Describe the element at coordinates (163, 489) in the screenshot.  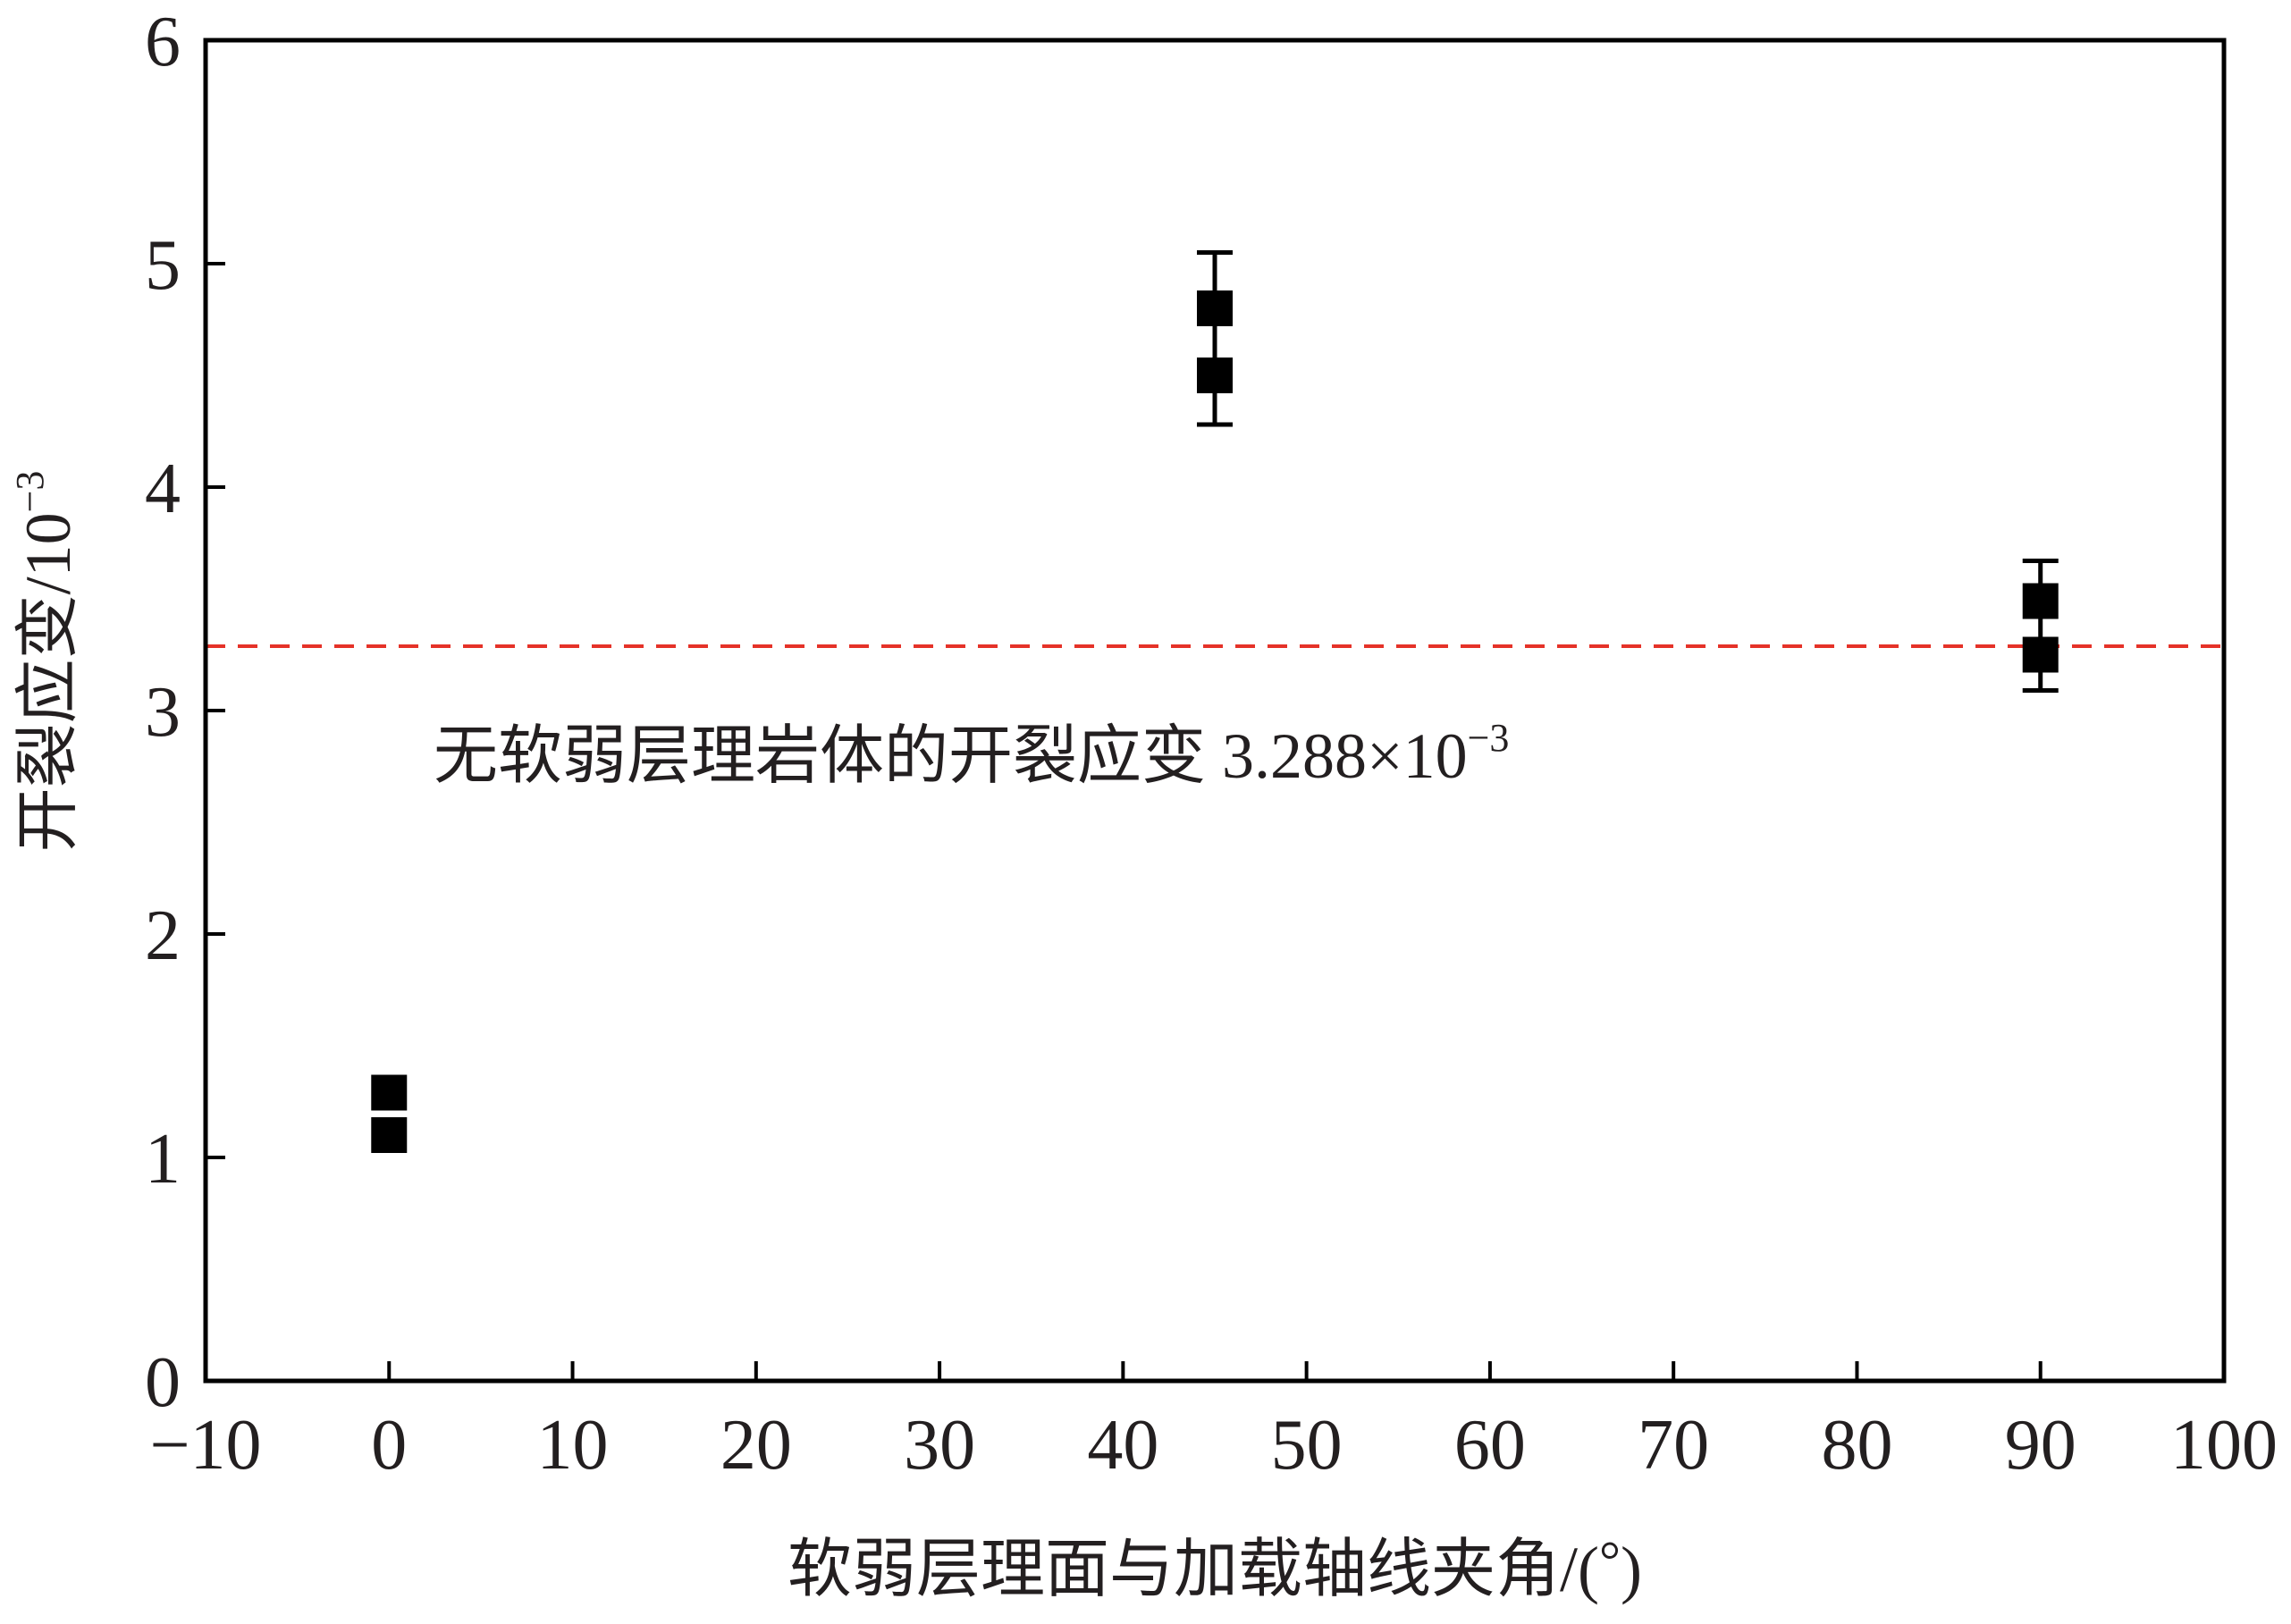
I see `y-tick-label: 4` at that location.